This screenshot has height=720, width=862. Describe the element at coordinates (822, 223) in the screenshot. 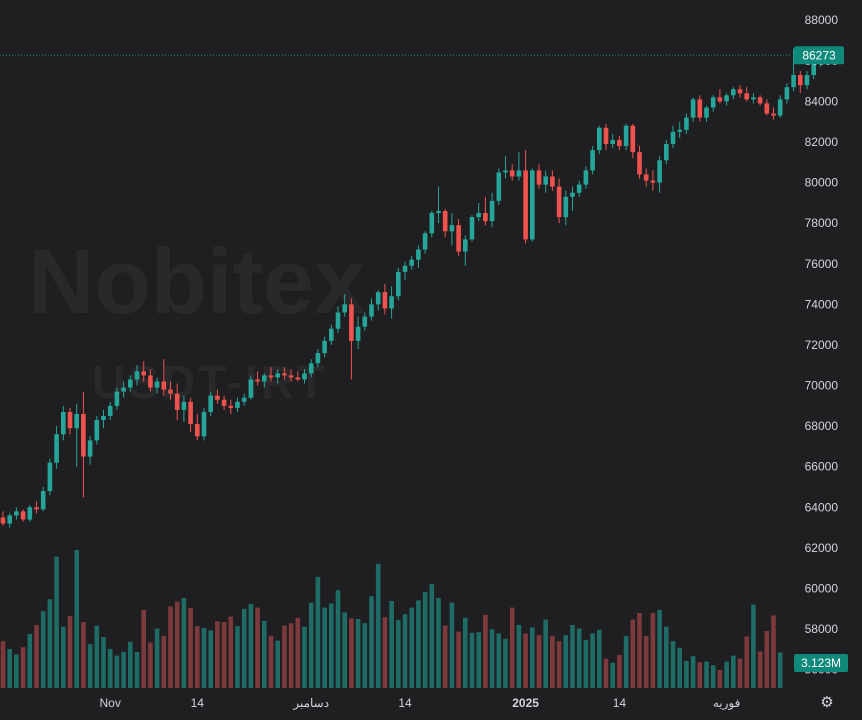

I see `price-tick-label: 78000` at that location.